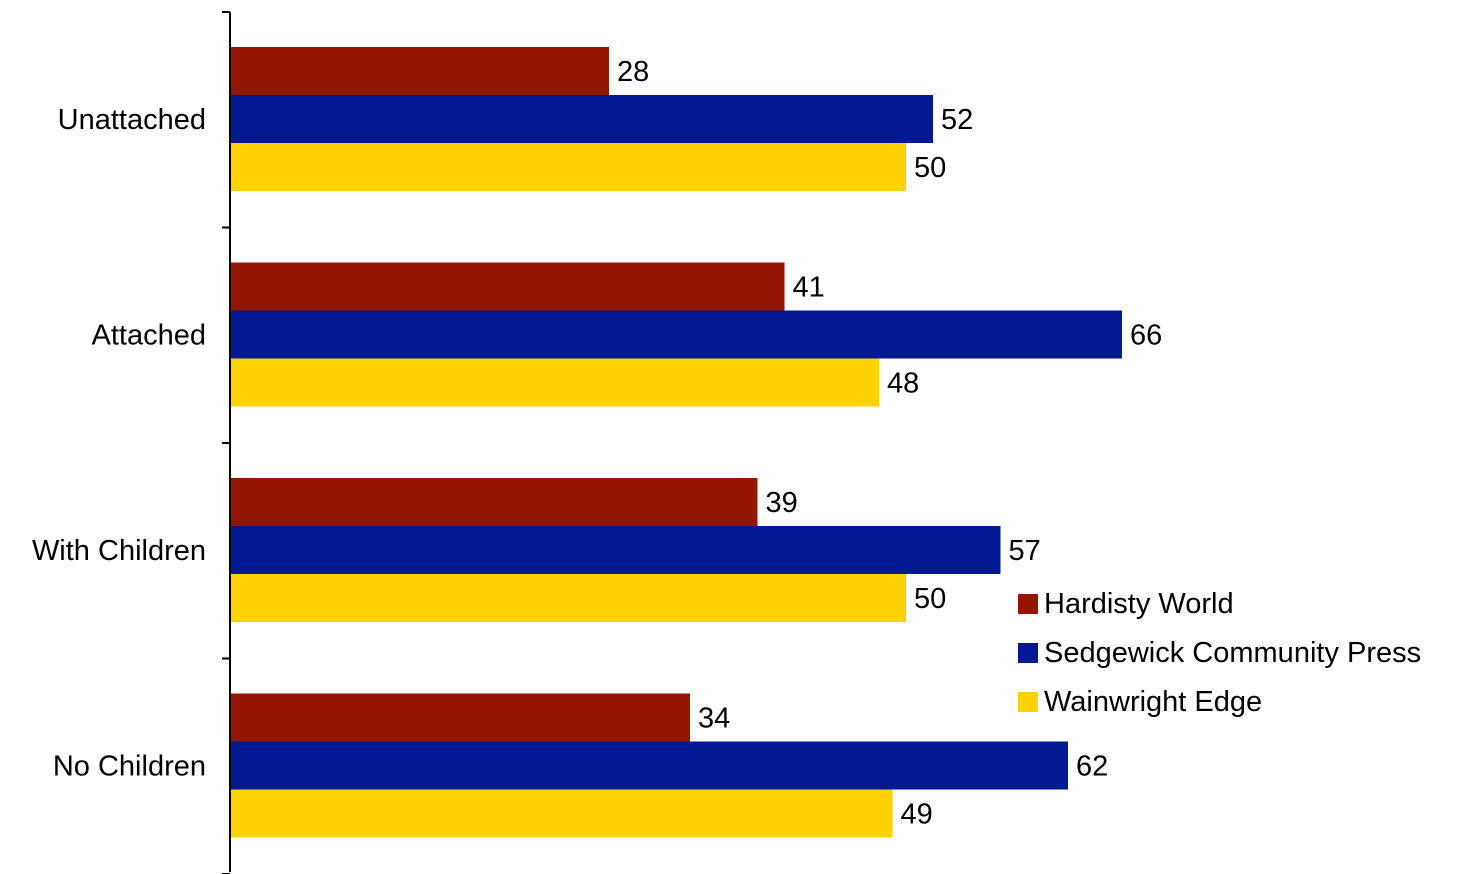  Describe the element at coordinates (129, 767) in the screenshot. I see `category-label-no-children: No Children` at that location.